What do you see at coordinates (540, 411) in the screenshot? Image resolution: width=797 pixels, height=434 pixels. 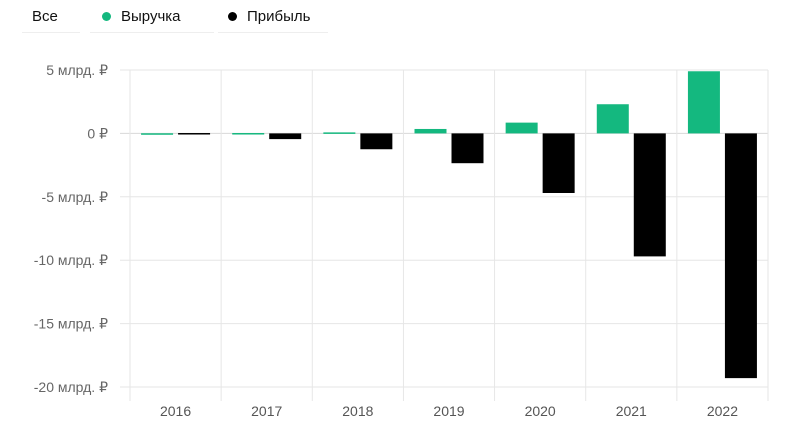 I see `x-tick-label-2020: 2020` at bounding box center [540, 411].